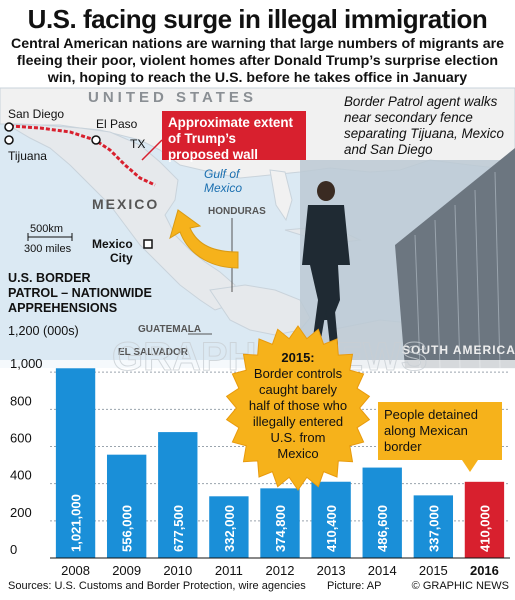 The width and height of the screenshot is (515, 600). Describe the element at coordinates (204, 239) in the screenshot. I see `migration-arrow` at that location.